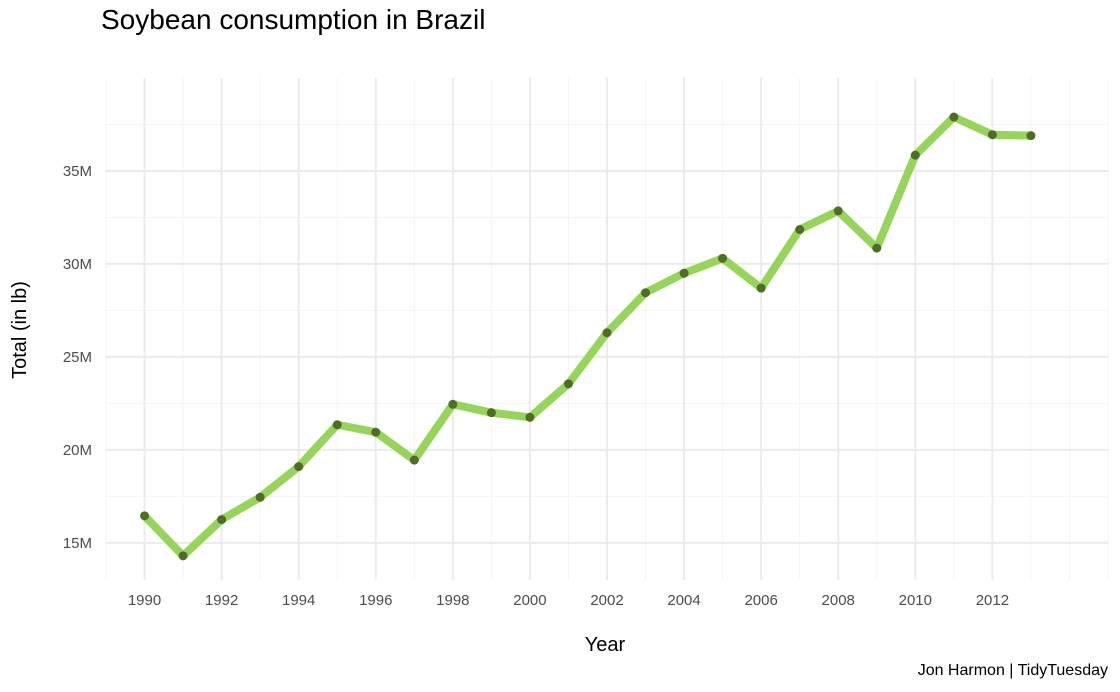 The width and height of the screenshot is (1120, 692). Describe the element at coordinates (992, 600) in the screenshot. I see `x-tick-label: 2012` at that location.